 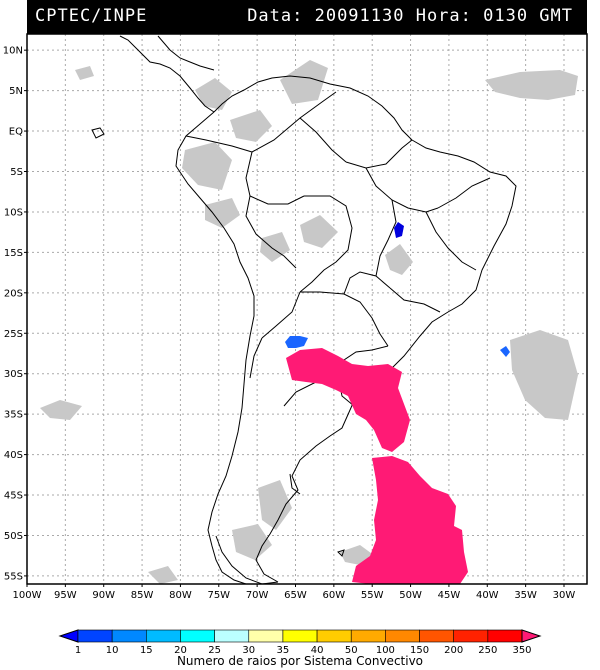 What do you see at coordinates (13, 374) in the screenshot?
I see `lat-label: 30S` at bounding box center [13, 374].